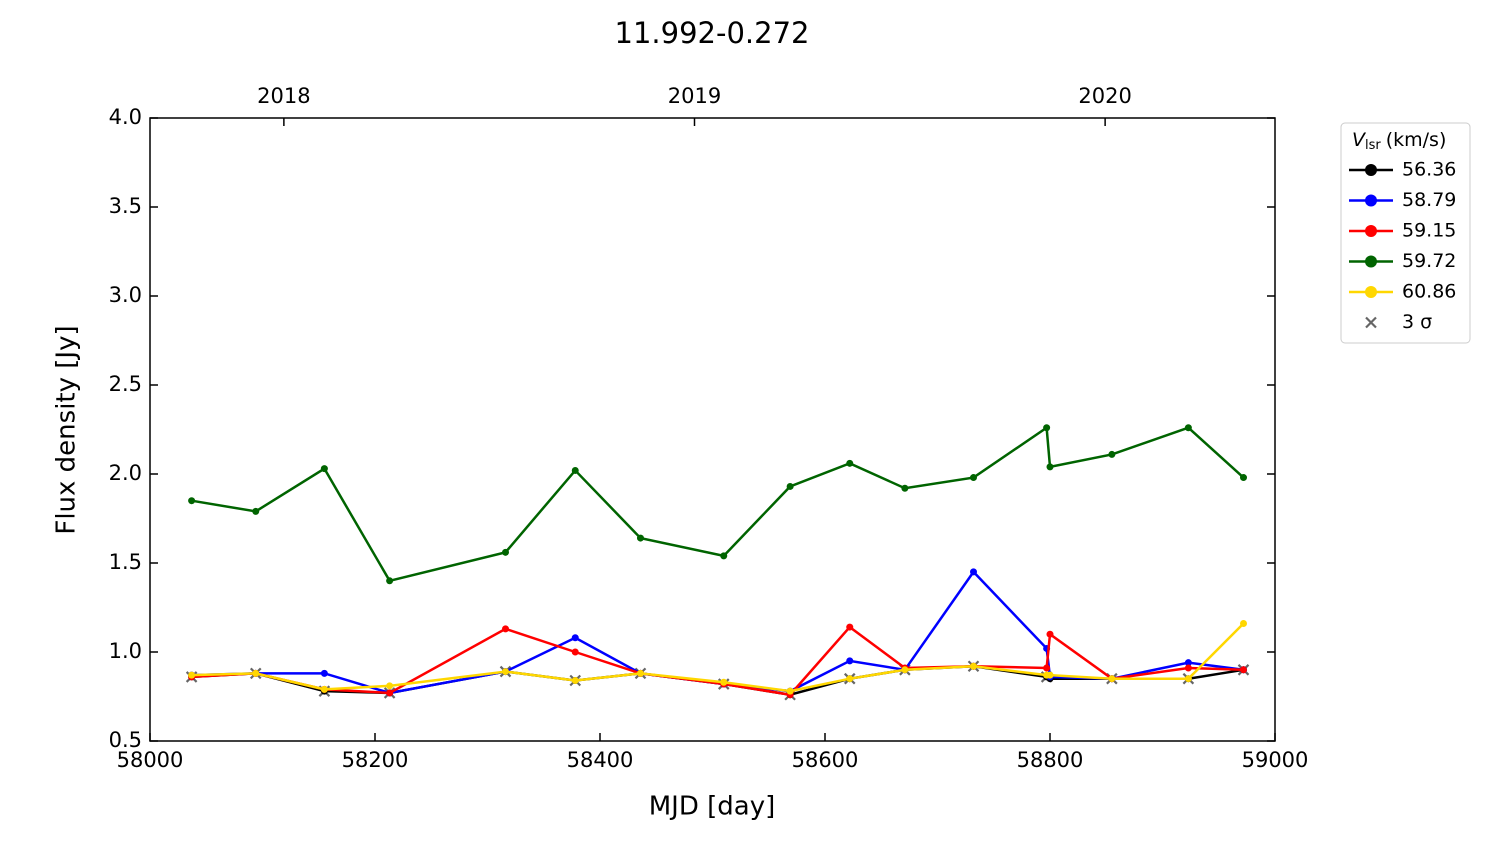 The height and width of the screenshot is (848, 1500). I want to click on legend-title: Vlsr (km/s), so click(1399, 141).